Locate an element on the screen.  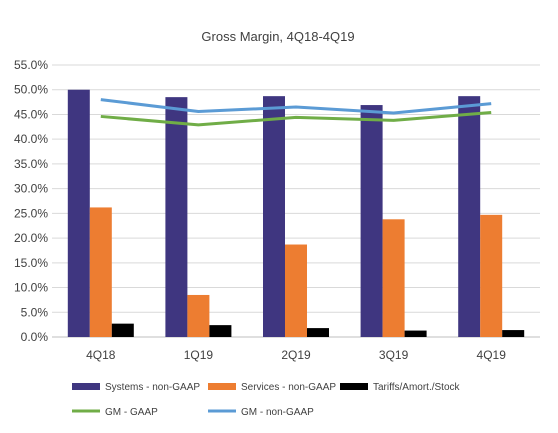
y-tick-label: 45.0% is located at coordinates (31, 114).